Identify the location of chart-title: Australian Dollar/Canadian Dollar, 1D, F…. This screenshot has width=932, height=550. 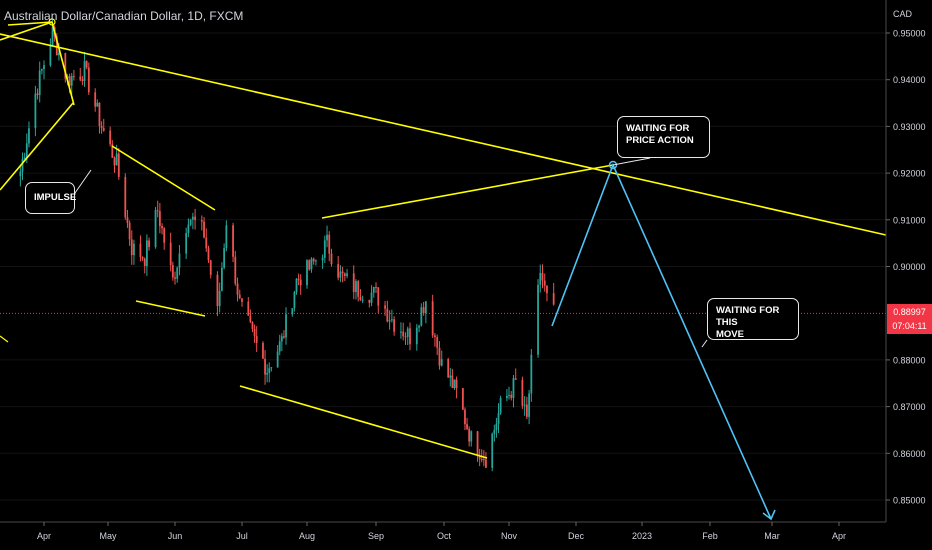
(124, 16).